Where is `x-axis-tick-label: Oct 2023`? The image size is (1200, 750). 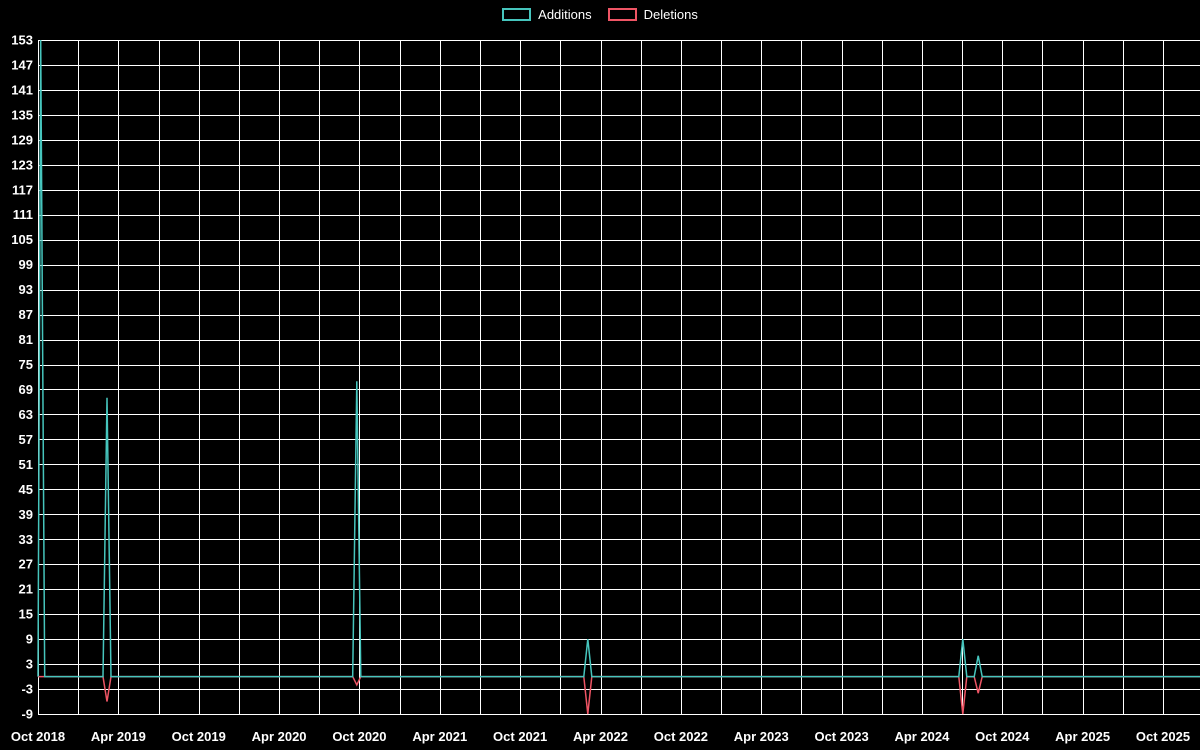
x-axis-tick-label: Oct 2023 is located at coordinates (841, 736).